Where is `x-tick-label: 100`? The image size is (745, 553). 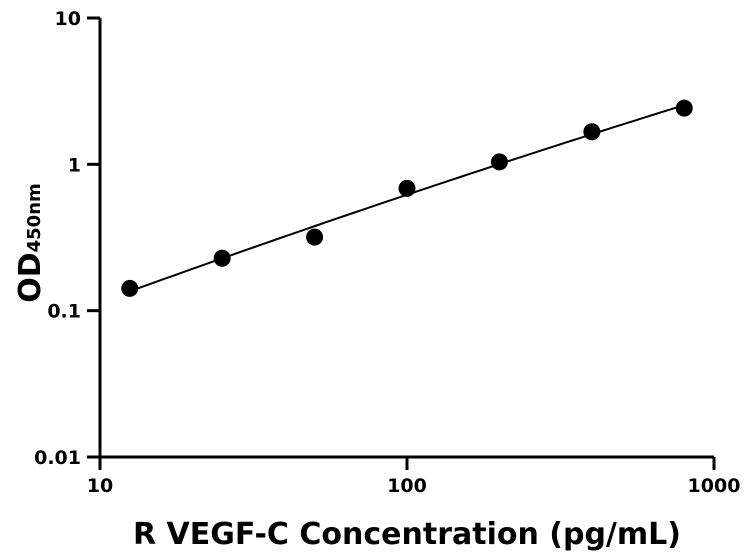
x-tick-label: 100 is located at coordinates (407, 486).